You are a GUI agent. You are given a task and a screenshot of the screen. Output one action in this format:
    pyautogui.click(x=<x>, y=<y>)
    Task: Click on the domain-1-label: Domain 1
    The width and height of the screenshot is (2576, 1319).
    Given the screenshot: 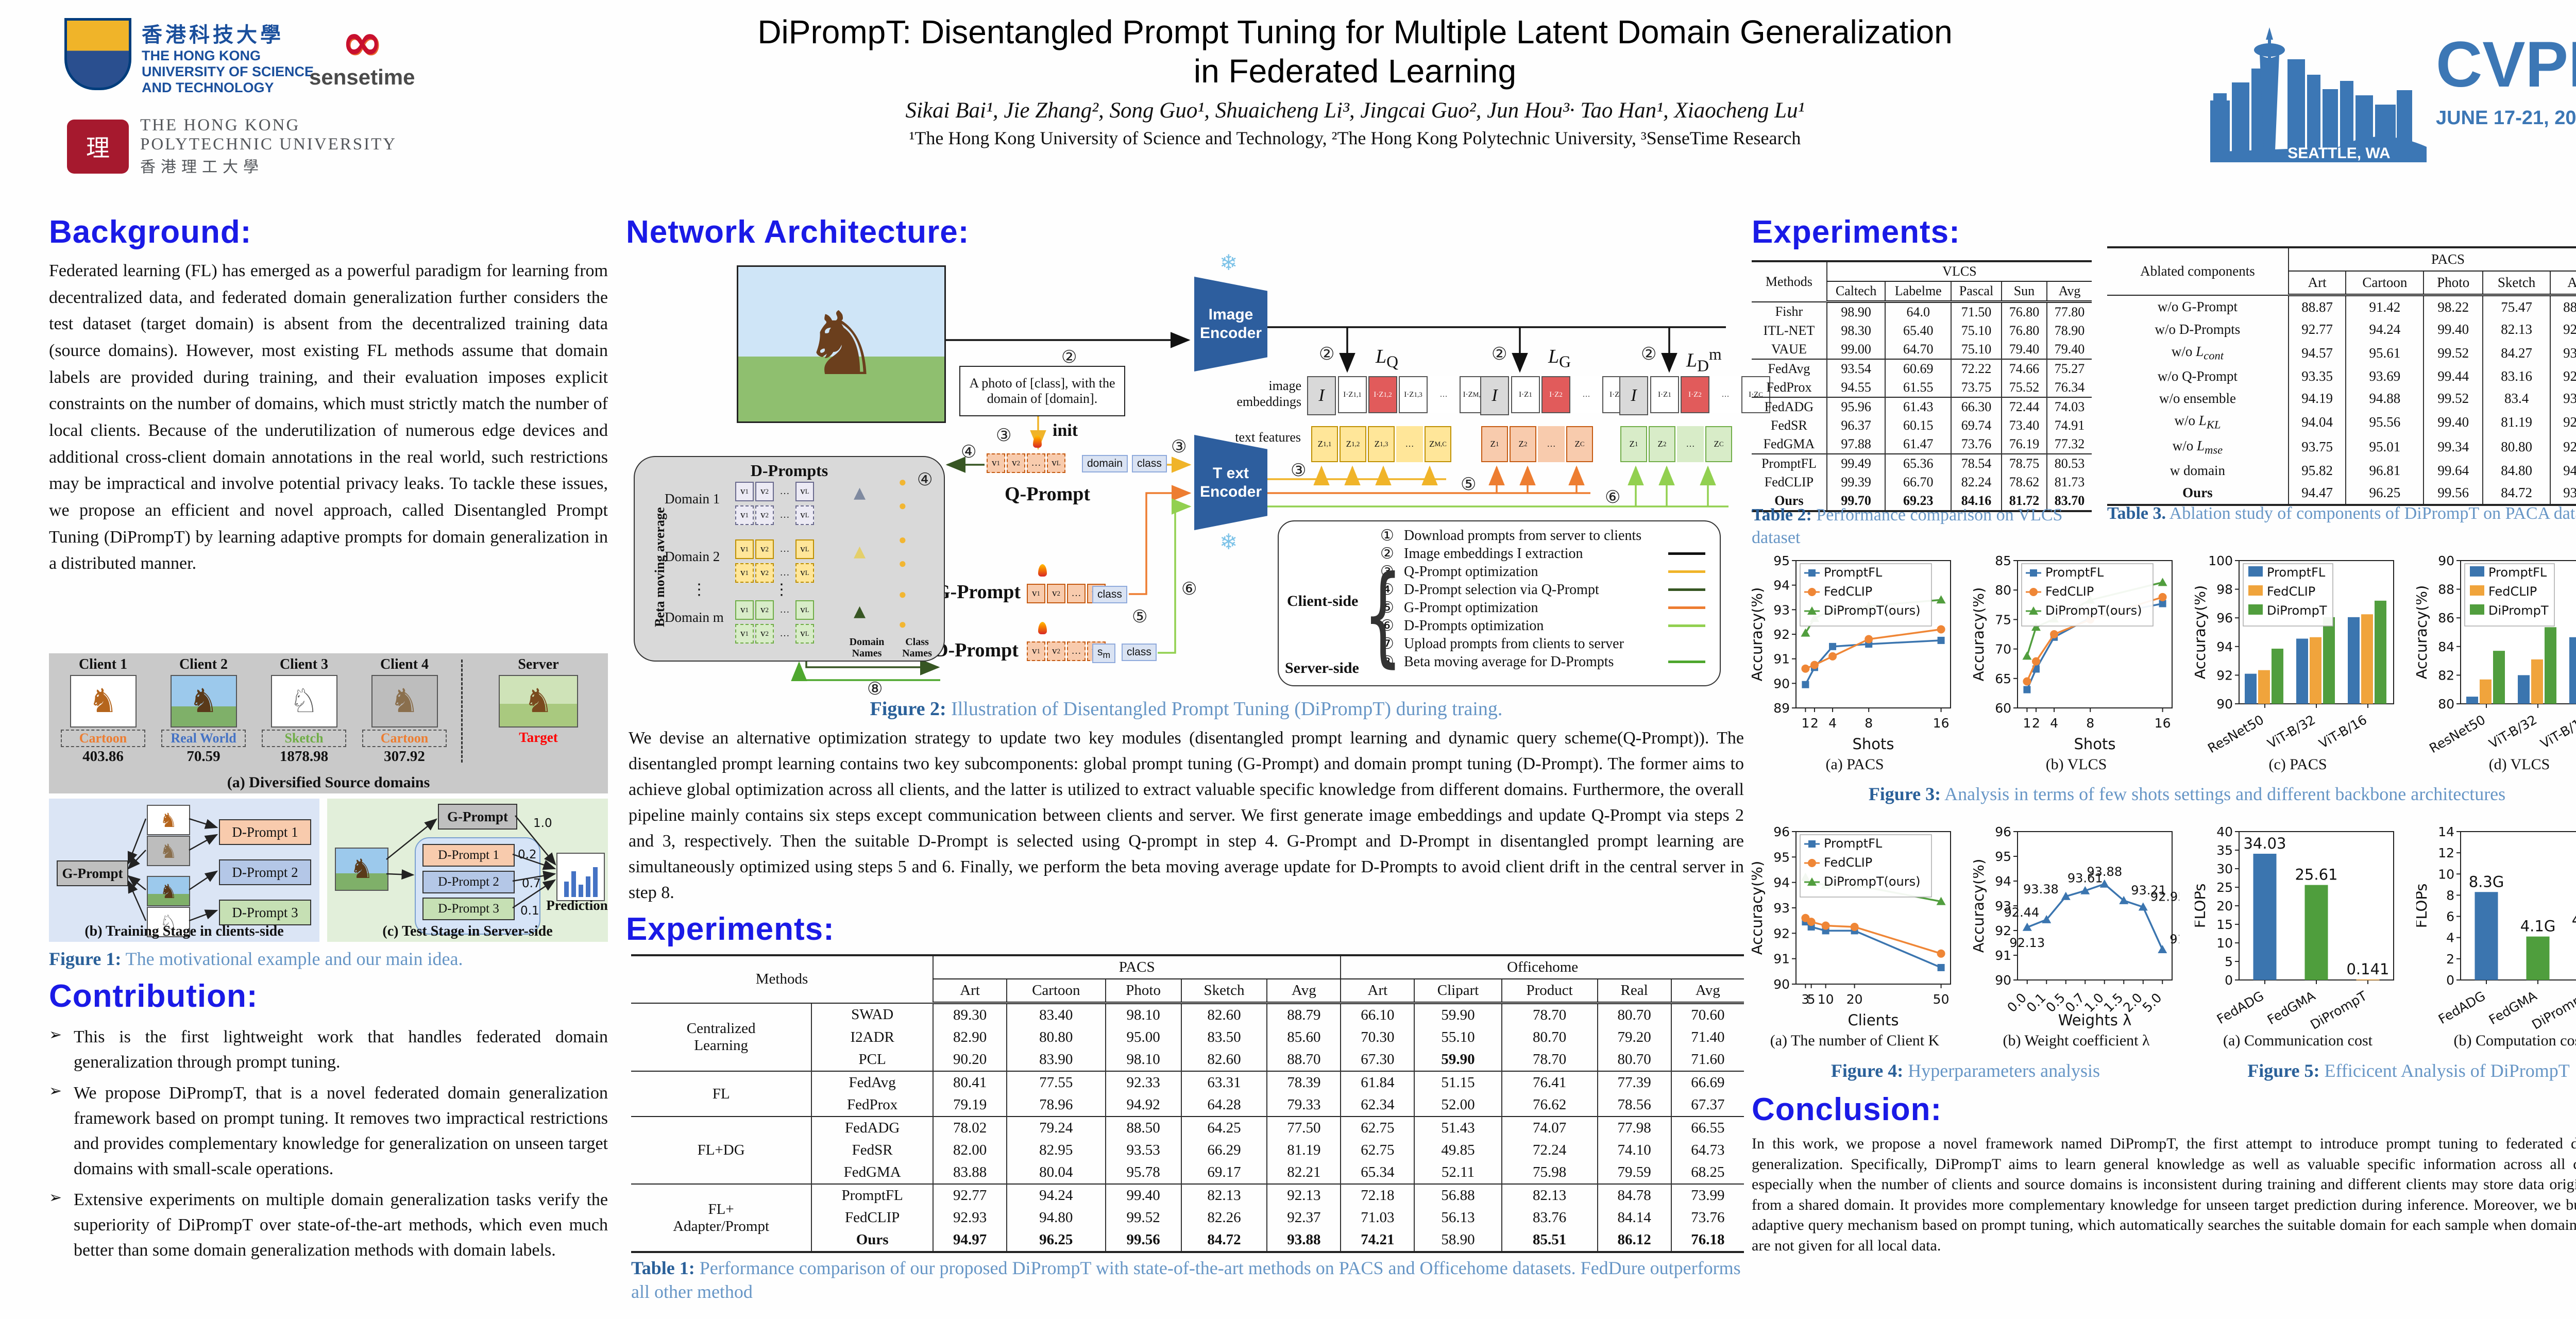 What is the action you would take?
    pyautogui.click(x=692, y=498)
    